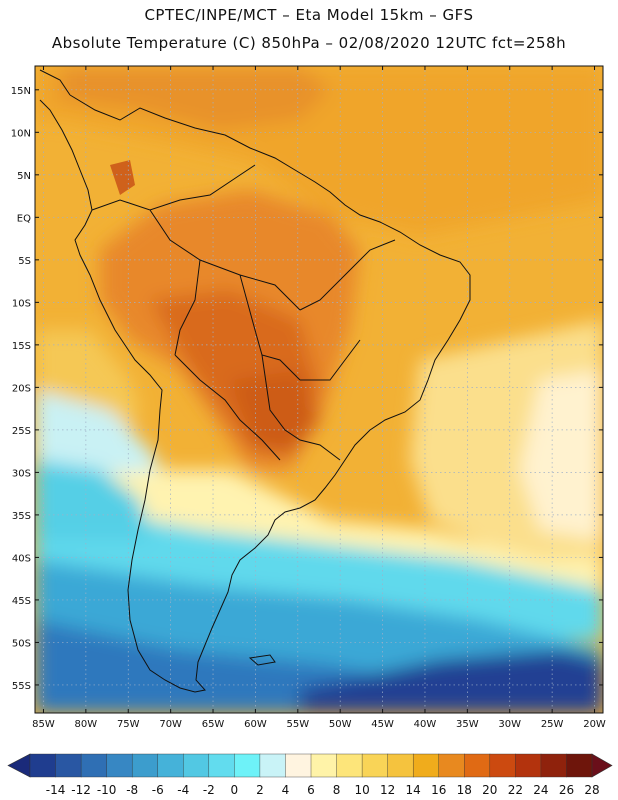 Image resolution: width=618 pixels, height=800 pixels. Describe the element at coordinates (21, 601) in the screenshot. I see `lat-label: 45S` at that location.